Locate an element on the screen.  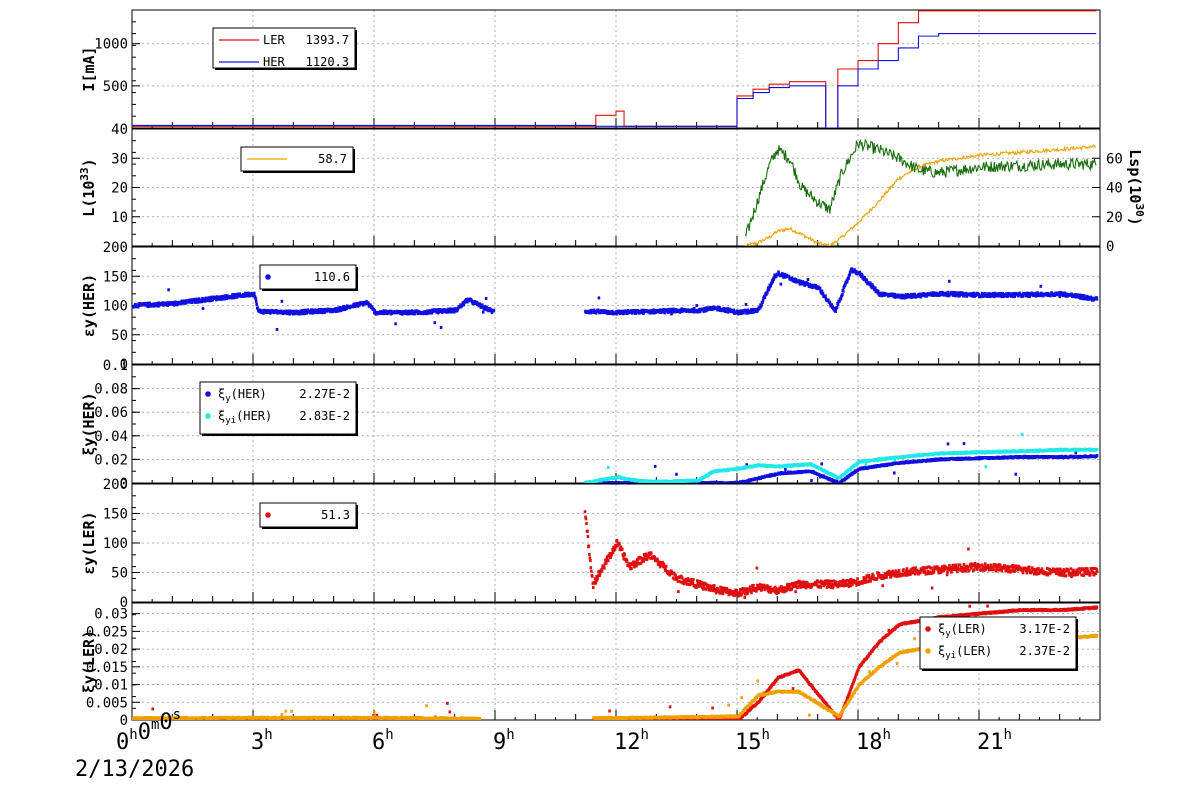
panel-frame is located at coordinates (616, 305).